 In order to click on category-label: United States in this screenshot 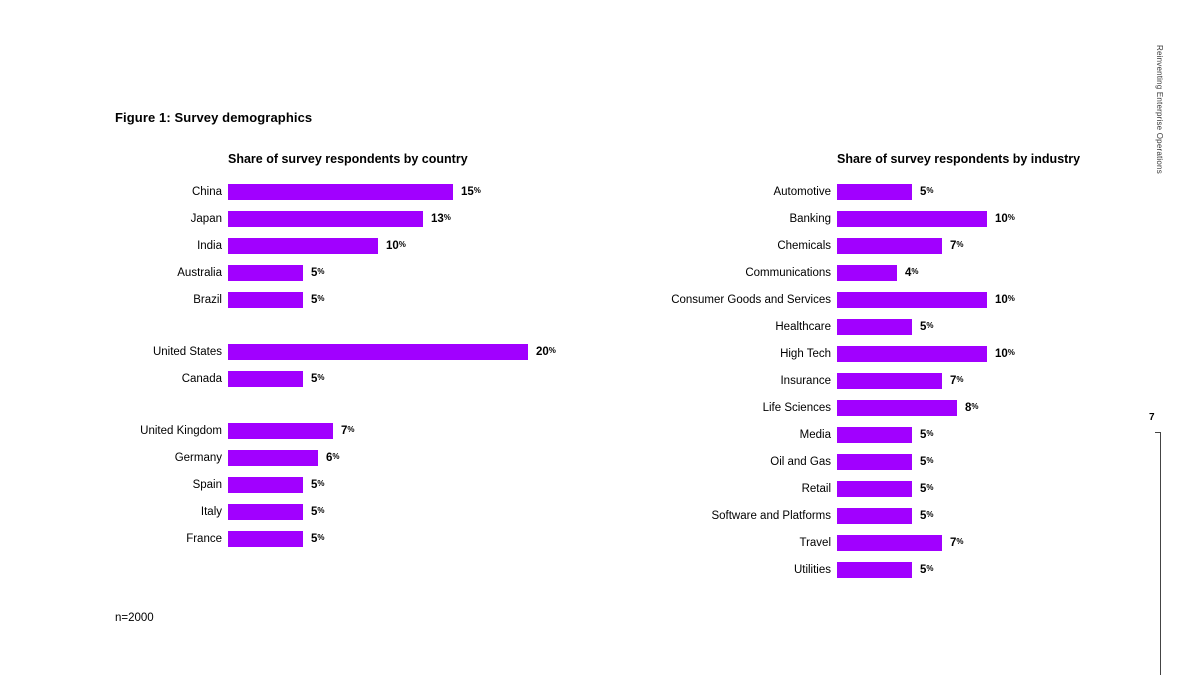, I will do `click(187, 352)`.